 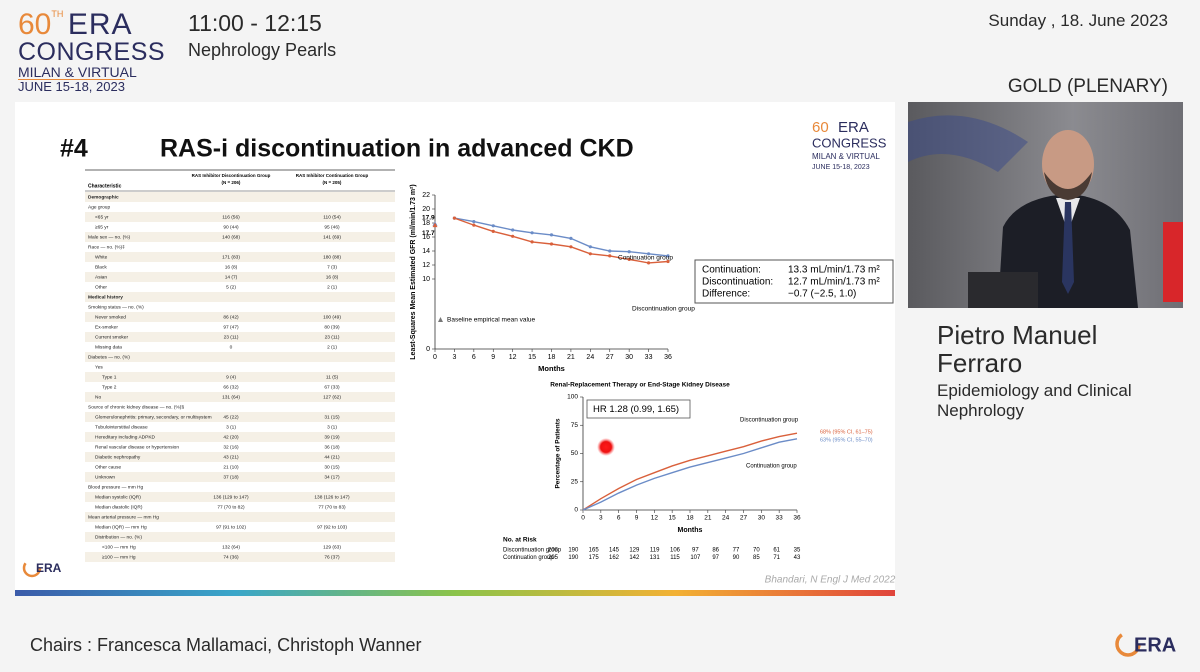 I want to click on logo-congress: CONGRESS, so click(x=849, y=142).